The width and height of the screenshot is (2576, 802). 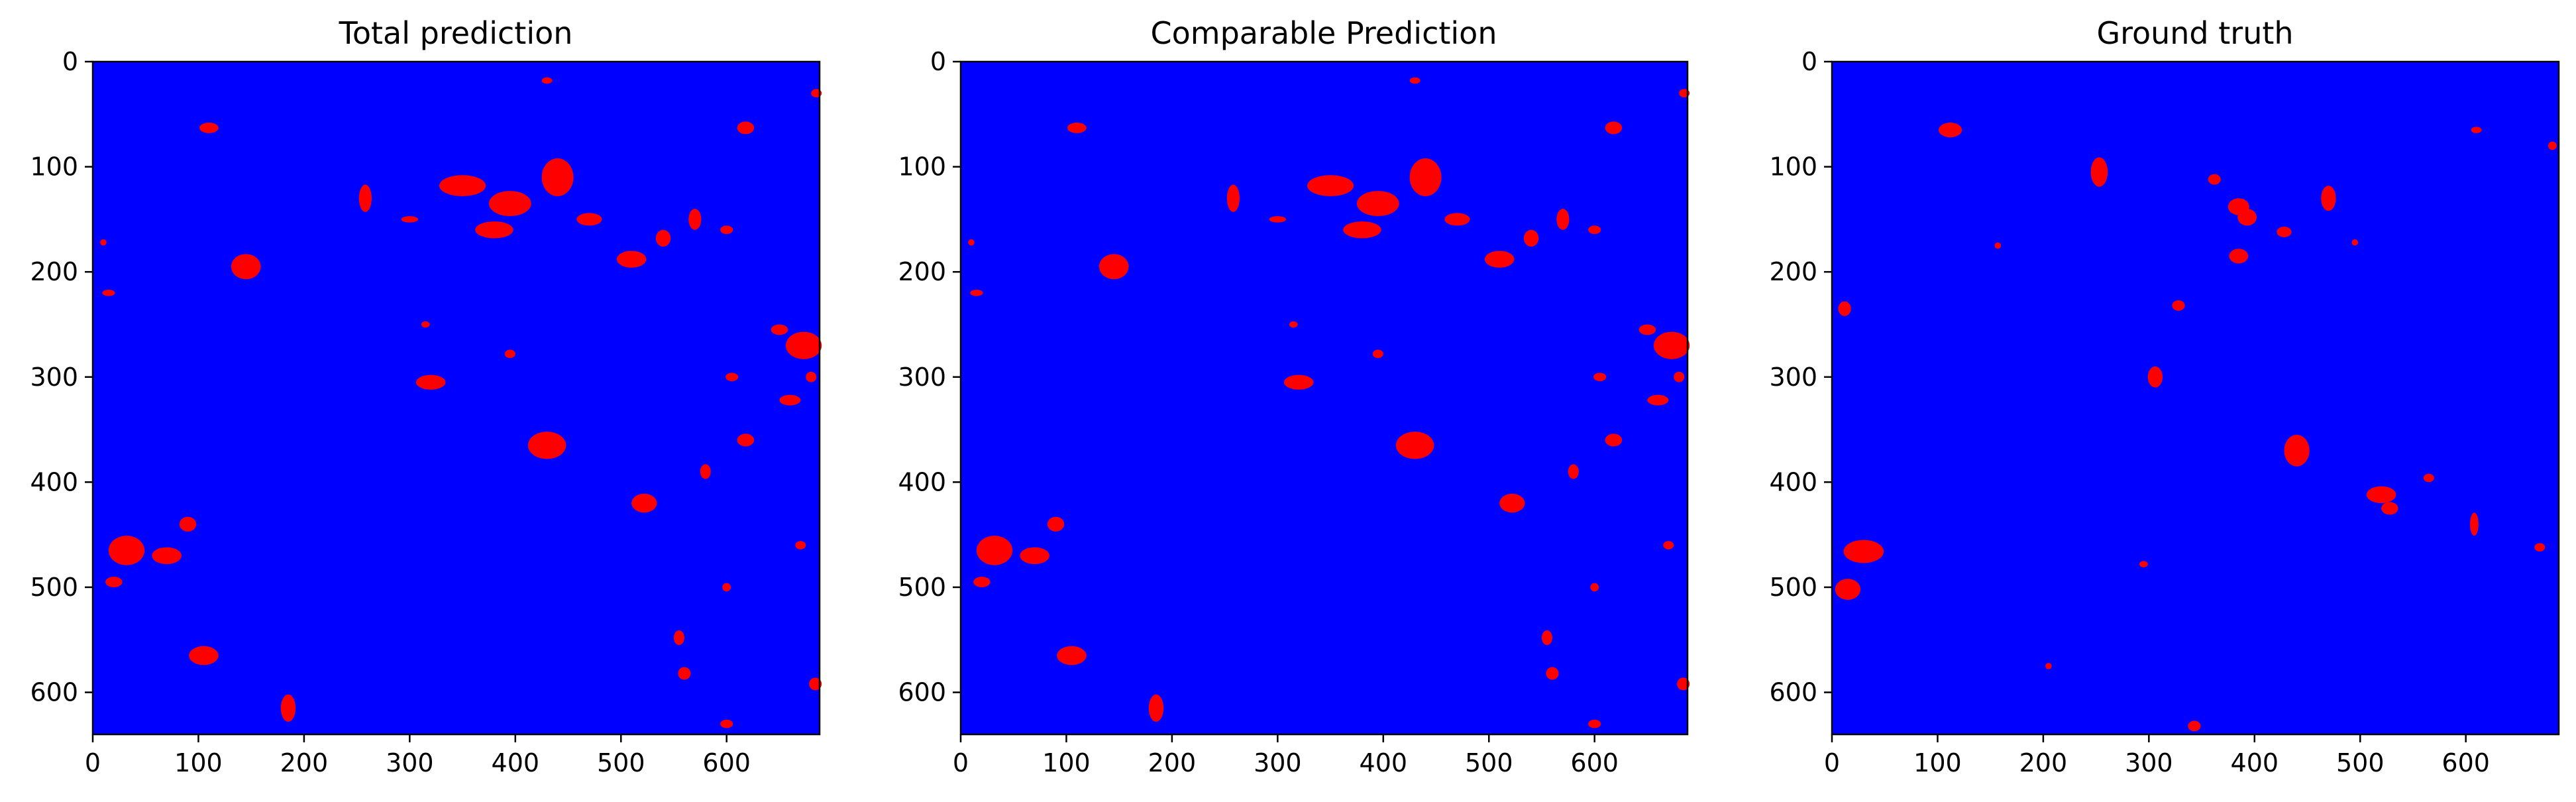 I want to click on y-tick-label: 0, so click(x=938, y=61).